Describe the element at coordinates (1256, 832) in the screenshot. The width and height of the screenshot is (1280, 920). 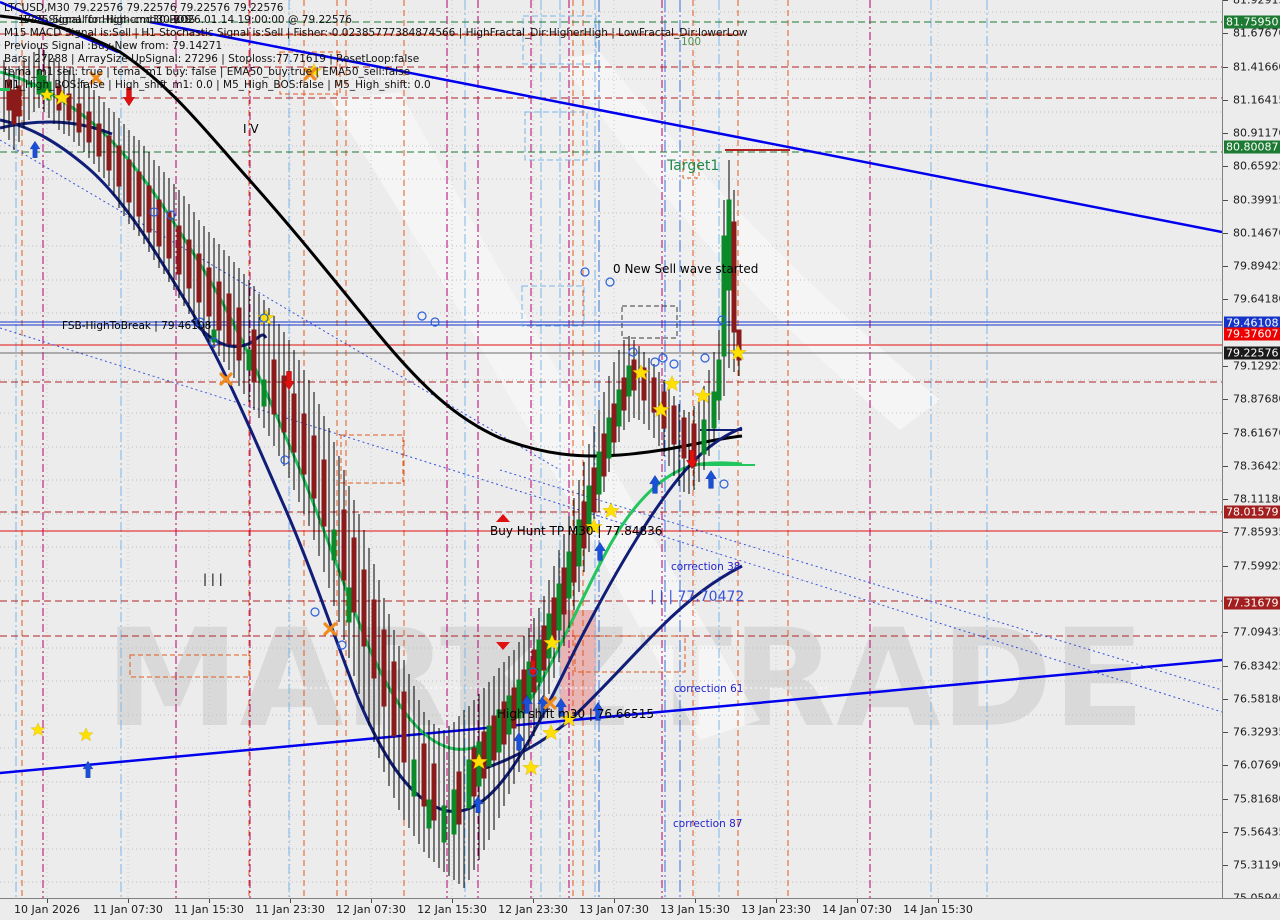
I see `price-axis-label: 75.56435` at that location.